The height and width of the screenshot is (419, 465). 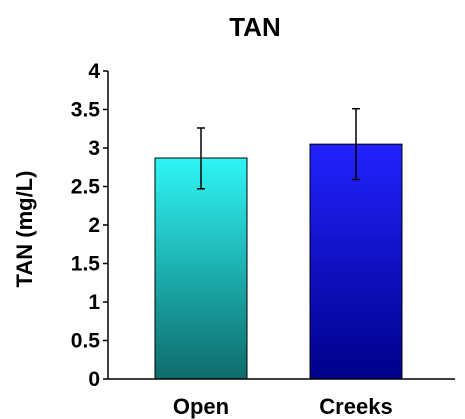 I want to click on y-tick-label: 4, so click(x=94, y=71).